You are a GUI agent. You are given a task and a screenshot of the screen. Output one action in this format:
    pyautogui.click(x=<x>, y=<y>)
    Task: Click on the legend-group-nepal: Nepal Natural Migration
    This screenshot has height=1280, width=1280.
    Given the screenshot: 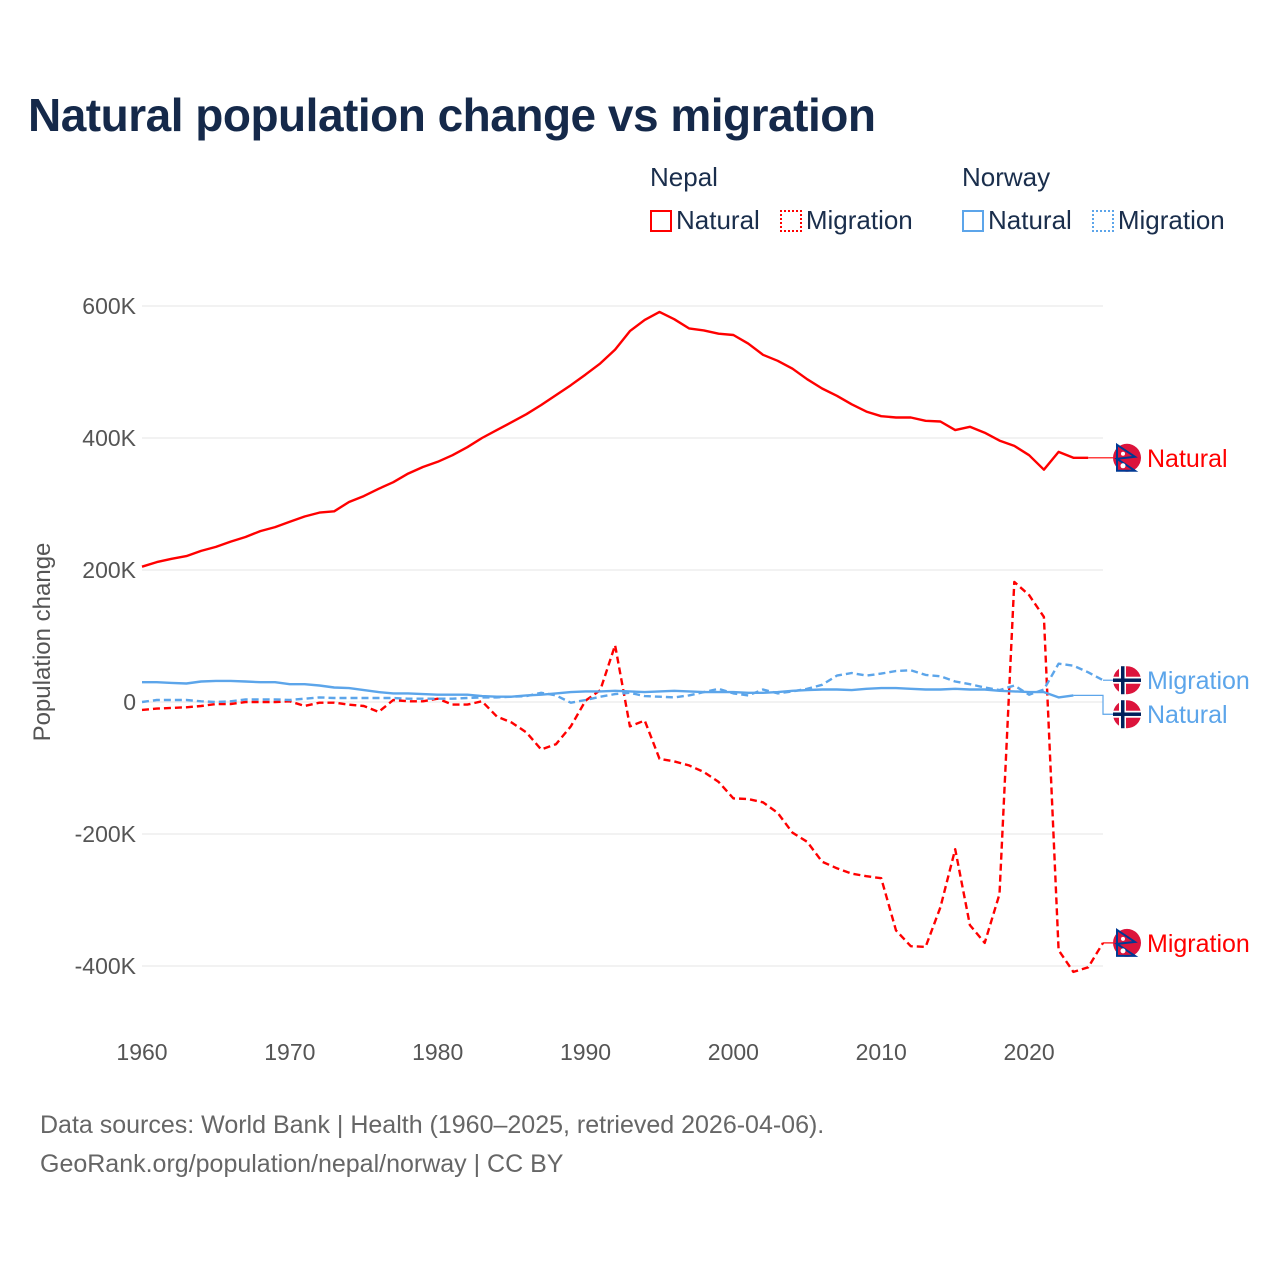 What is the action you would take?
    pyautogui.click(x=781, y=199)
    